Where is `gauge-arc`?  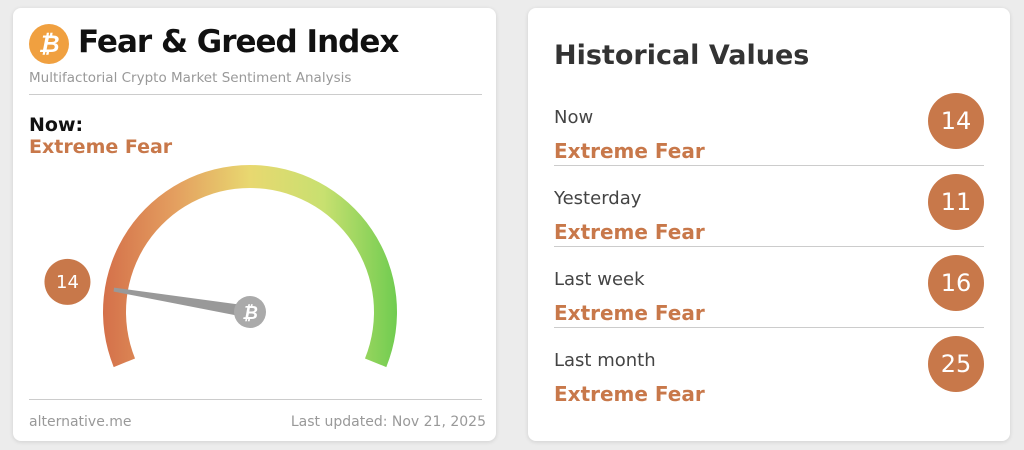 gauge-arc is located at coordinates (250, 266).